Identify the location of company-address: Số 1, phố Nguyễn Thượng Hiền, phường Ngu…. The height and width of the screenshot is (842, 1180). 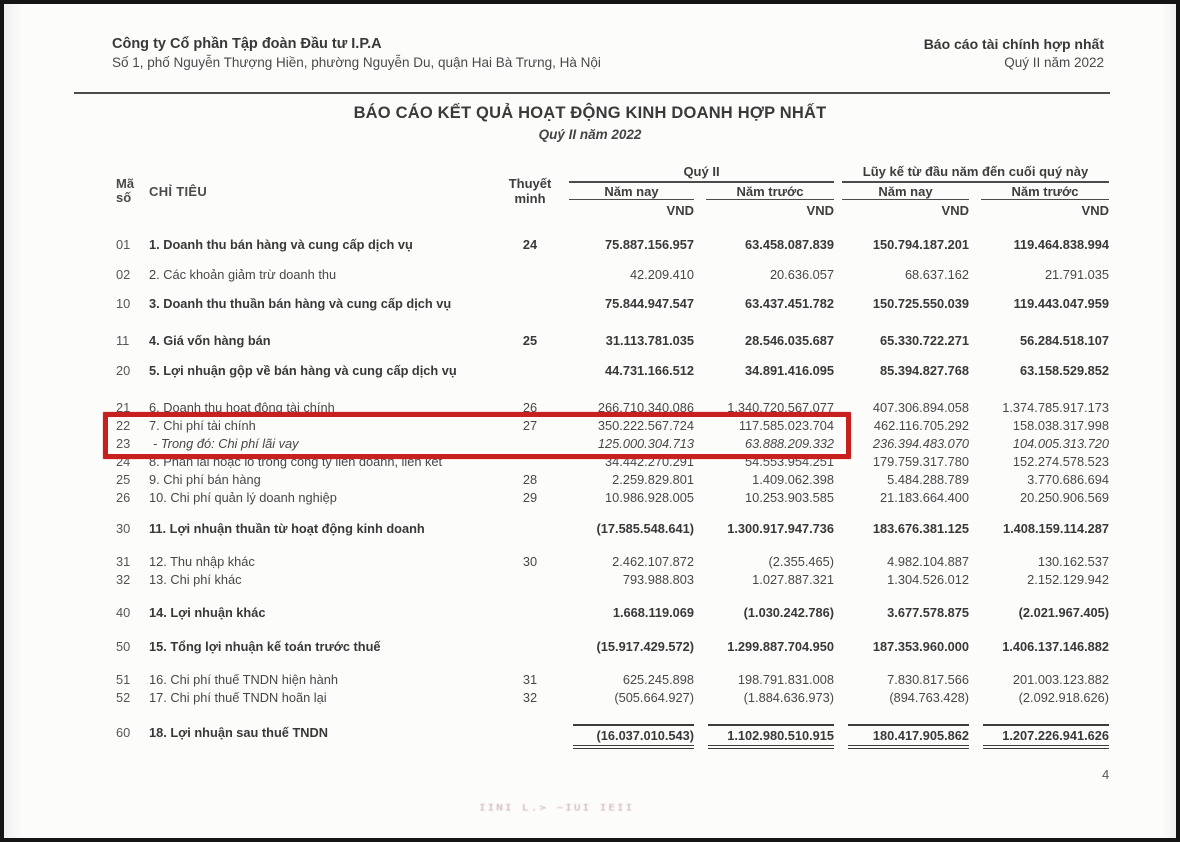
(356, 62).